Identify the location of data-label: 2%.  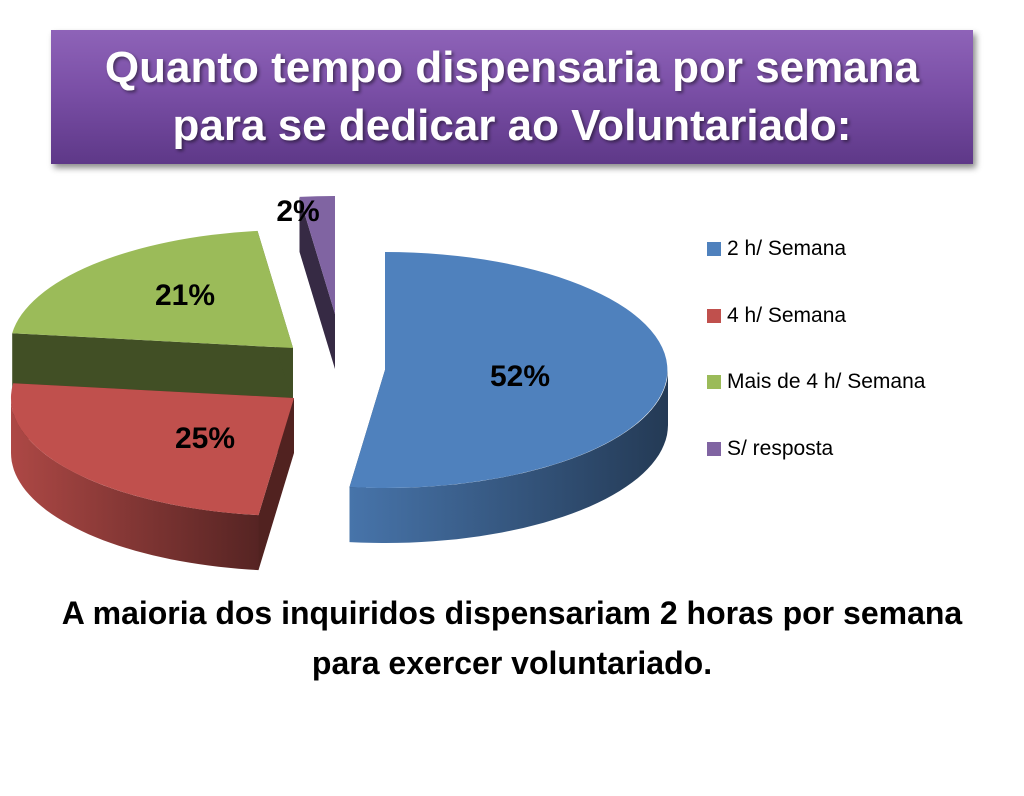
(297, 211).